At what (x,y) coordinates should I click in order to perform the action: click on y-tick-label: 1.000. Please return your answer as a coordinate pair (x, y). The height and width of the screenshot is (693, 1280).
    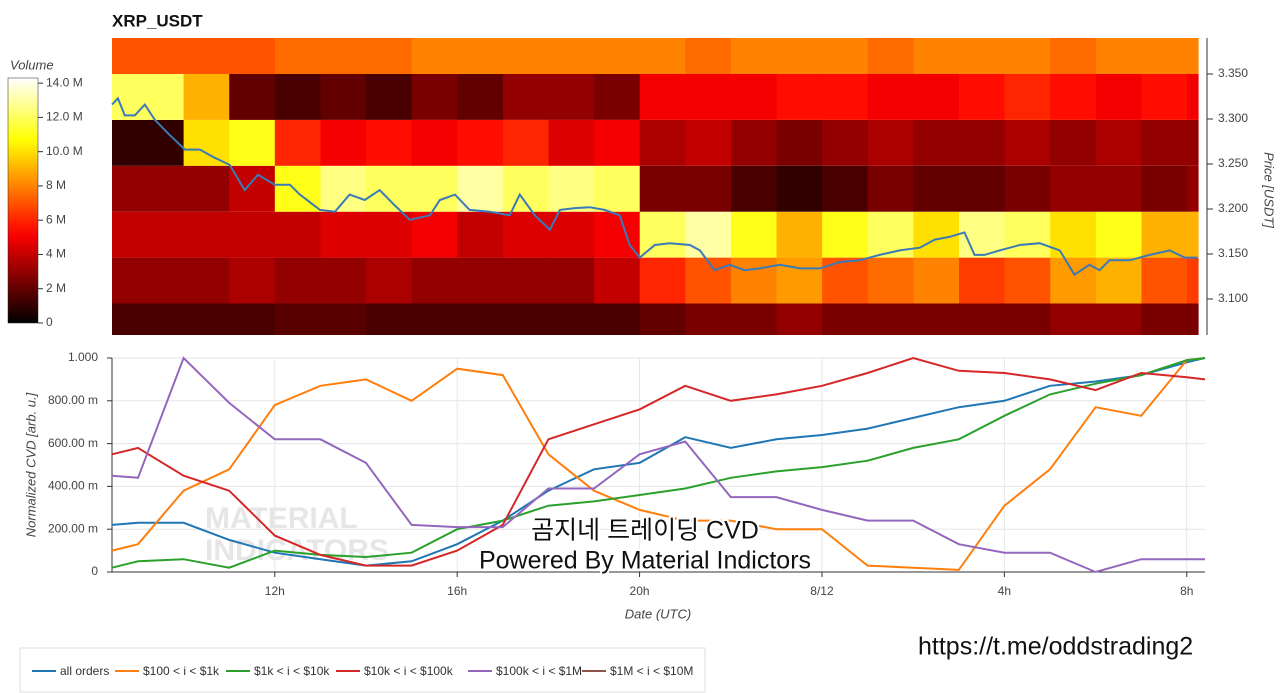
    Looking at the image, I should click on (83, 357).